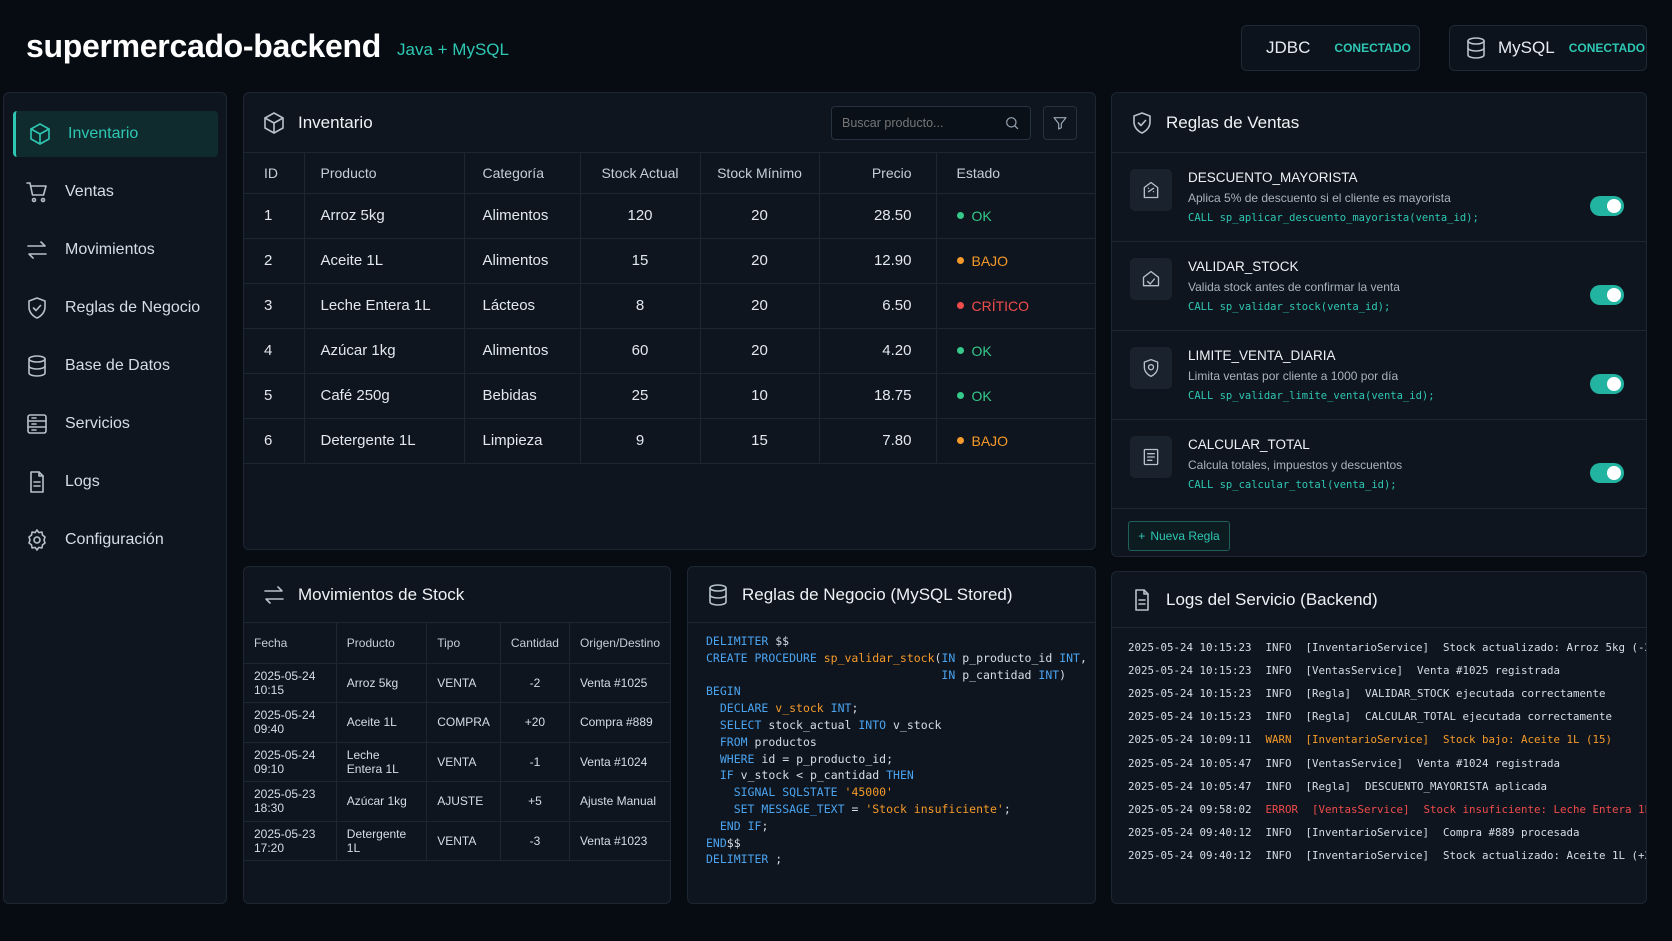  I want to click on sidebar-item-configuracion: Configuración, so click(115, 540).